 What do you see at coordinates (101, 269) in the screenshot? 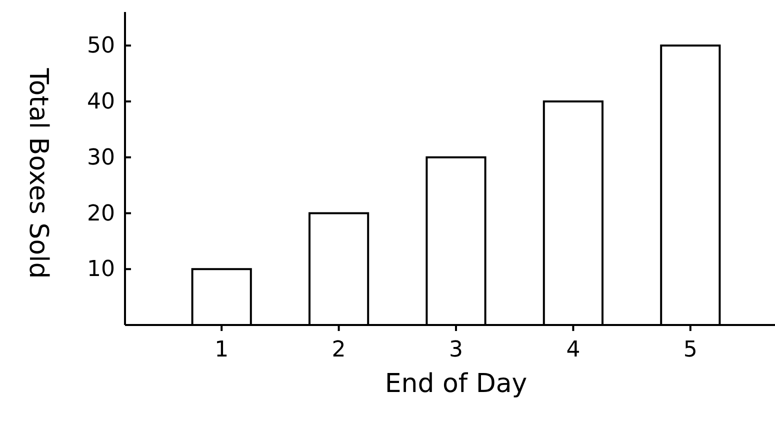
I see `y-tick-label: 10` at bounding box center [101, 269].